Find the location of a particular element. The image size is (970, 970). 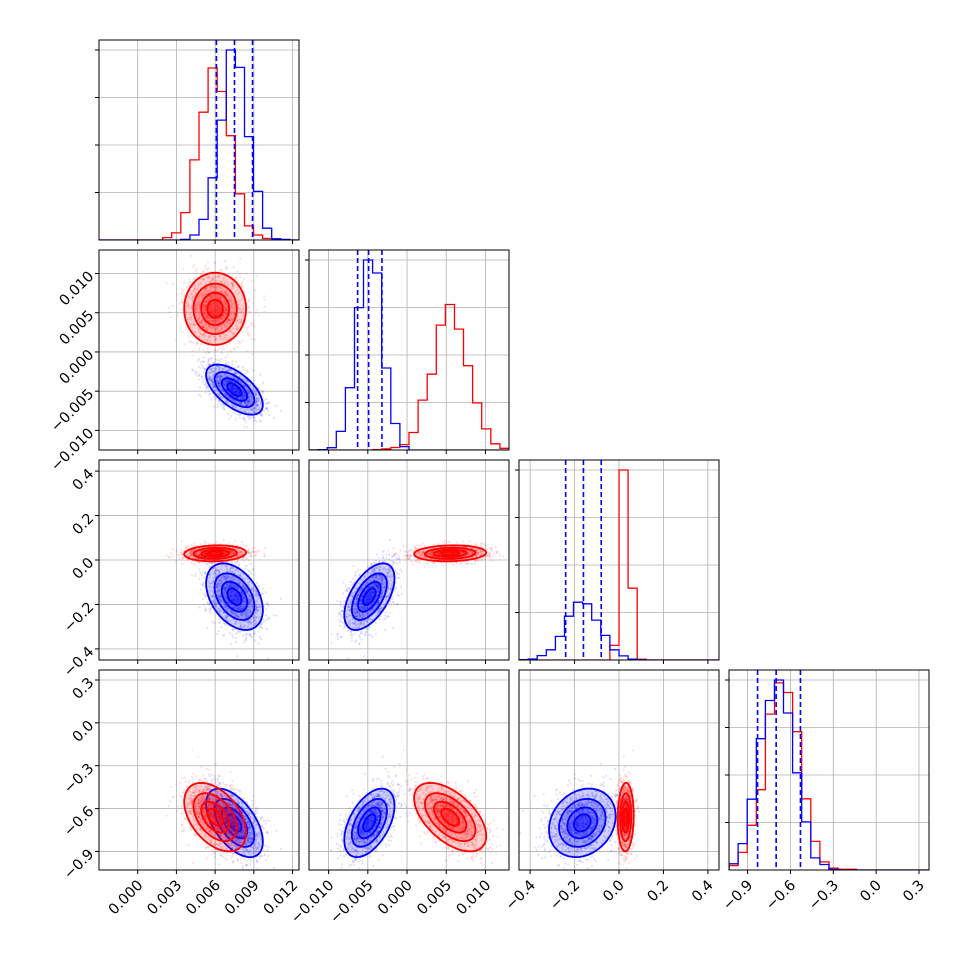

panel-2-0: −0.4−0.20.00.20.4 is located at coordinates (180, 569).